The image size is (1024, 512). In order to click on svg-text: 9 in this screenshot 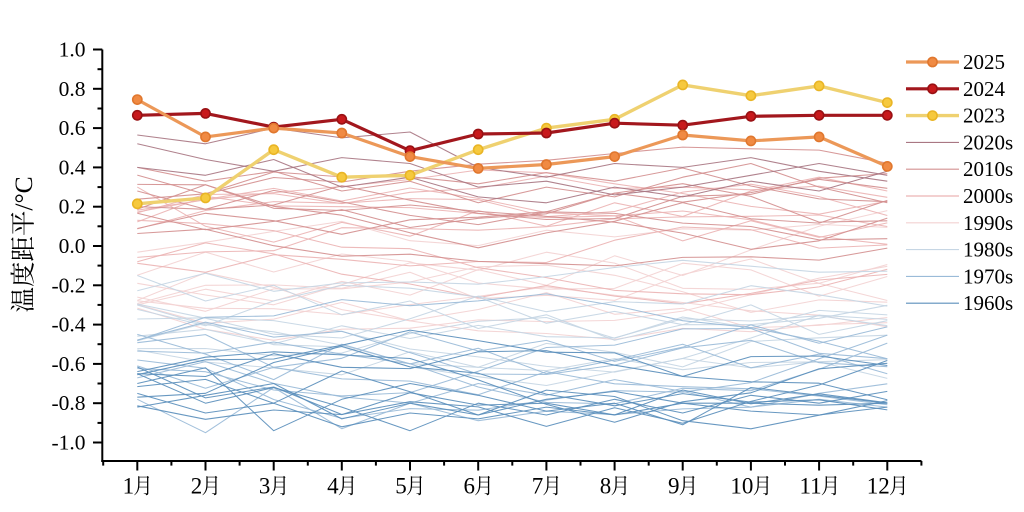, I will do `click(674, 486)`.